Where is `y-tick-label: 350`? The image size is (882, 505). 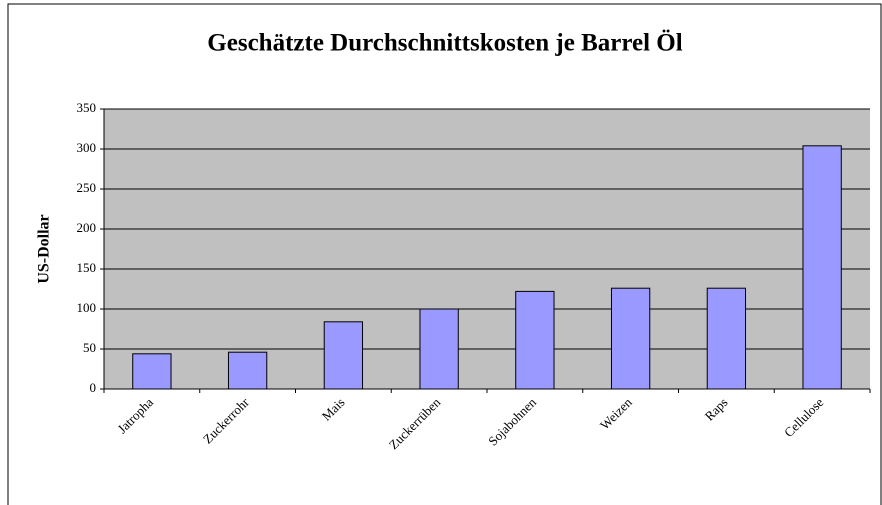 y-tick-label: 350 is located at coordinates (87, 107).